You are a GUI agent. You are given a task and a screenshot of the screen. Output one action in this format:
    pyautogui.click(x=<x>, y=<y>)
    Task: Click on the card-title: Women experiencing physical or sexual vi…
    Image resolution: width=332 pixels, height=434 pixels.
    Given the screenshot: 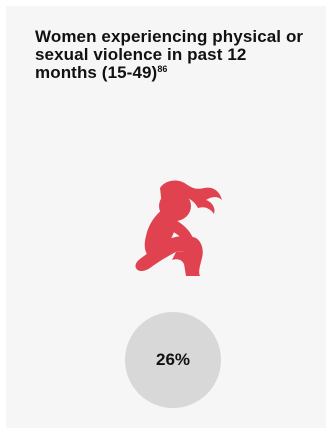 What is the action you would take?
    pyautogui.click(x=170, y=55)
    